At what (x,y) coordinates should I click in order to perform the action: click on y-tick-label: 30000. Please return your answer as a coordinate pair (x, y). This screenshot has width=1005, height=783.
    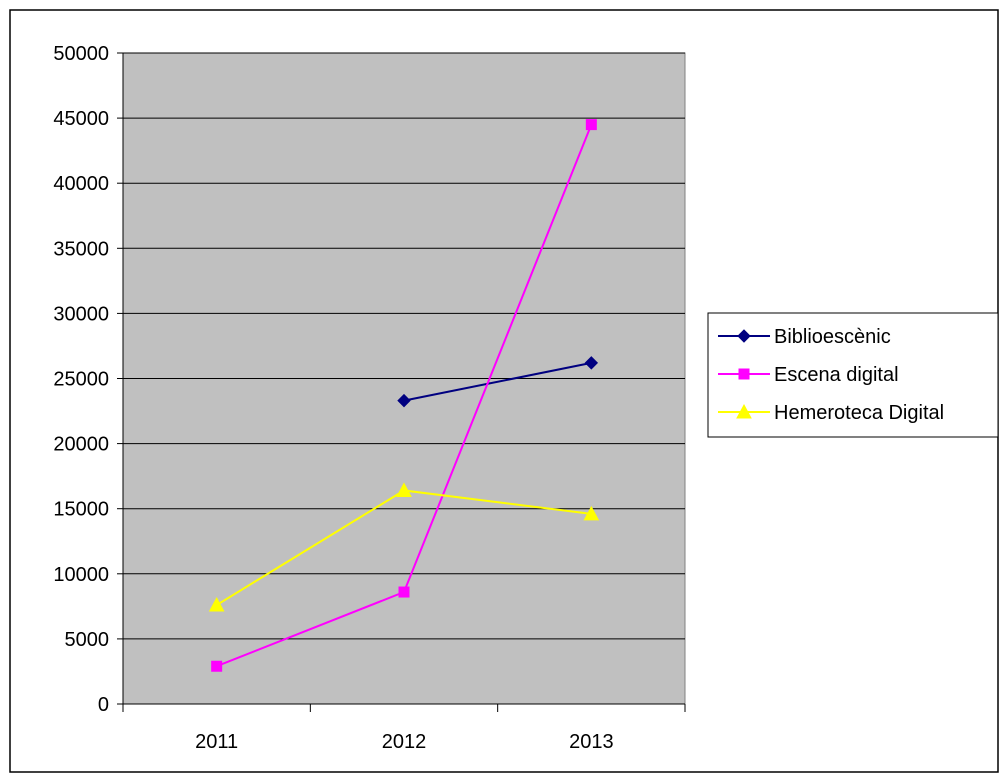
    Looking at the image, I should click on (81, 314).